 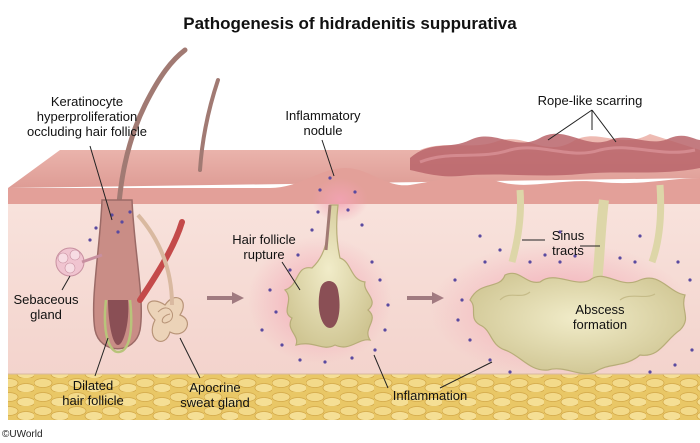 I want to click on label-apocrine-sweat-gland: Apocrine sweat gland, so click(x=215, y=395).